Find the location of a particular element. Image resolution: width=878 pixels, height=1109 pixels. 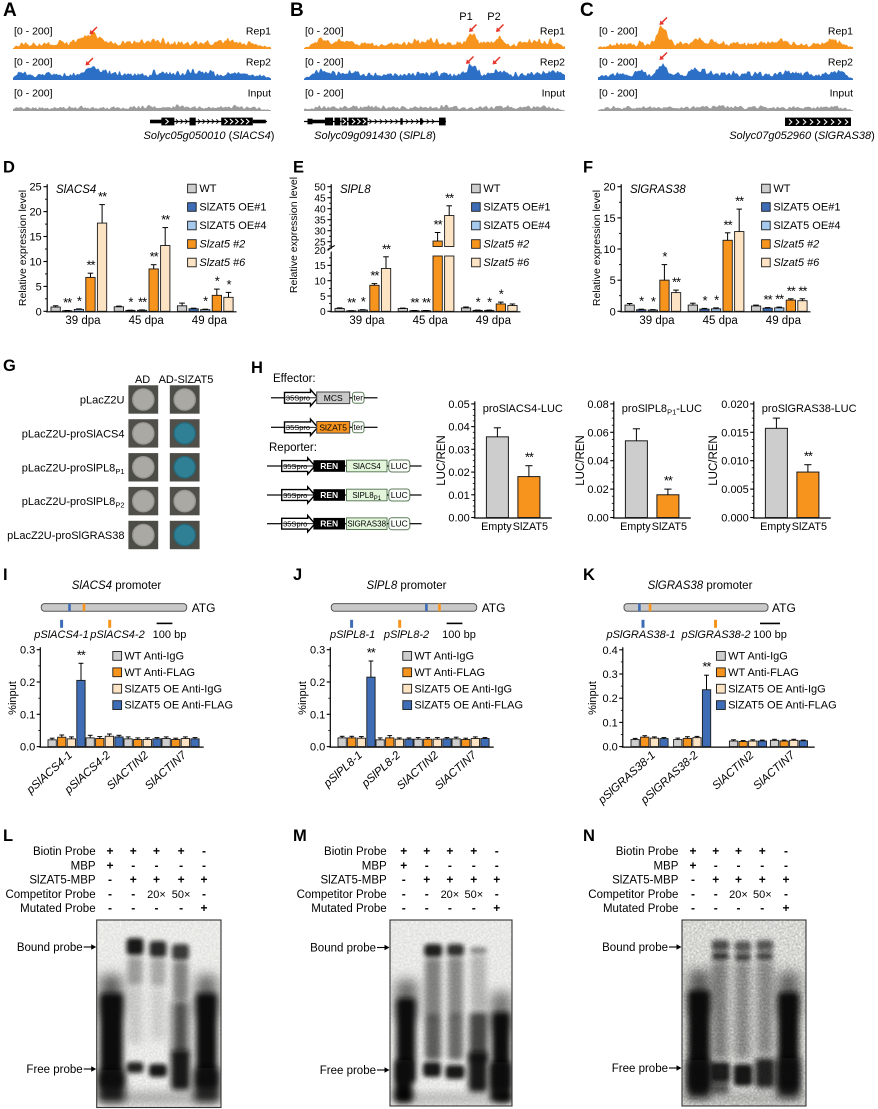

svg-text: pSlPL8-2 is located at coordinates (406, 635).